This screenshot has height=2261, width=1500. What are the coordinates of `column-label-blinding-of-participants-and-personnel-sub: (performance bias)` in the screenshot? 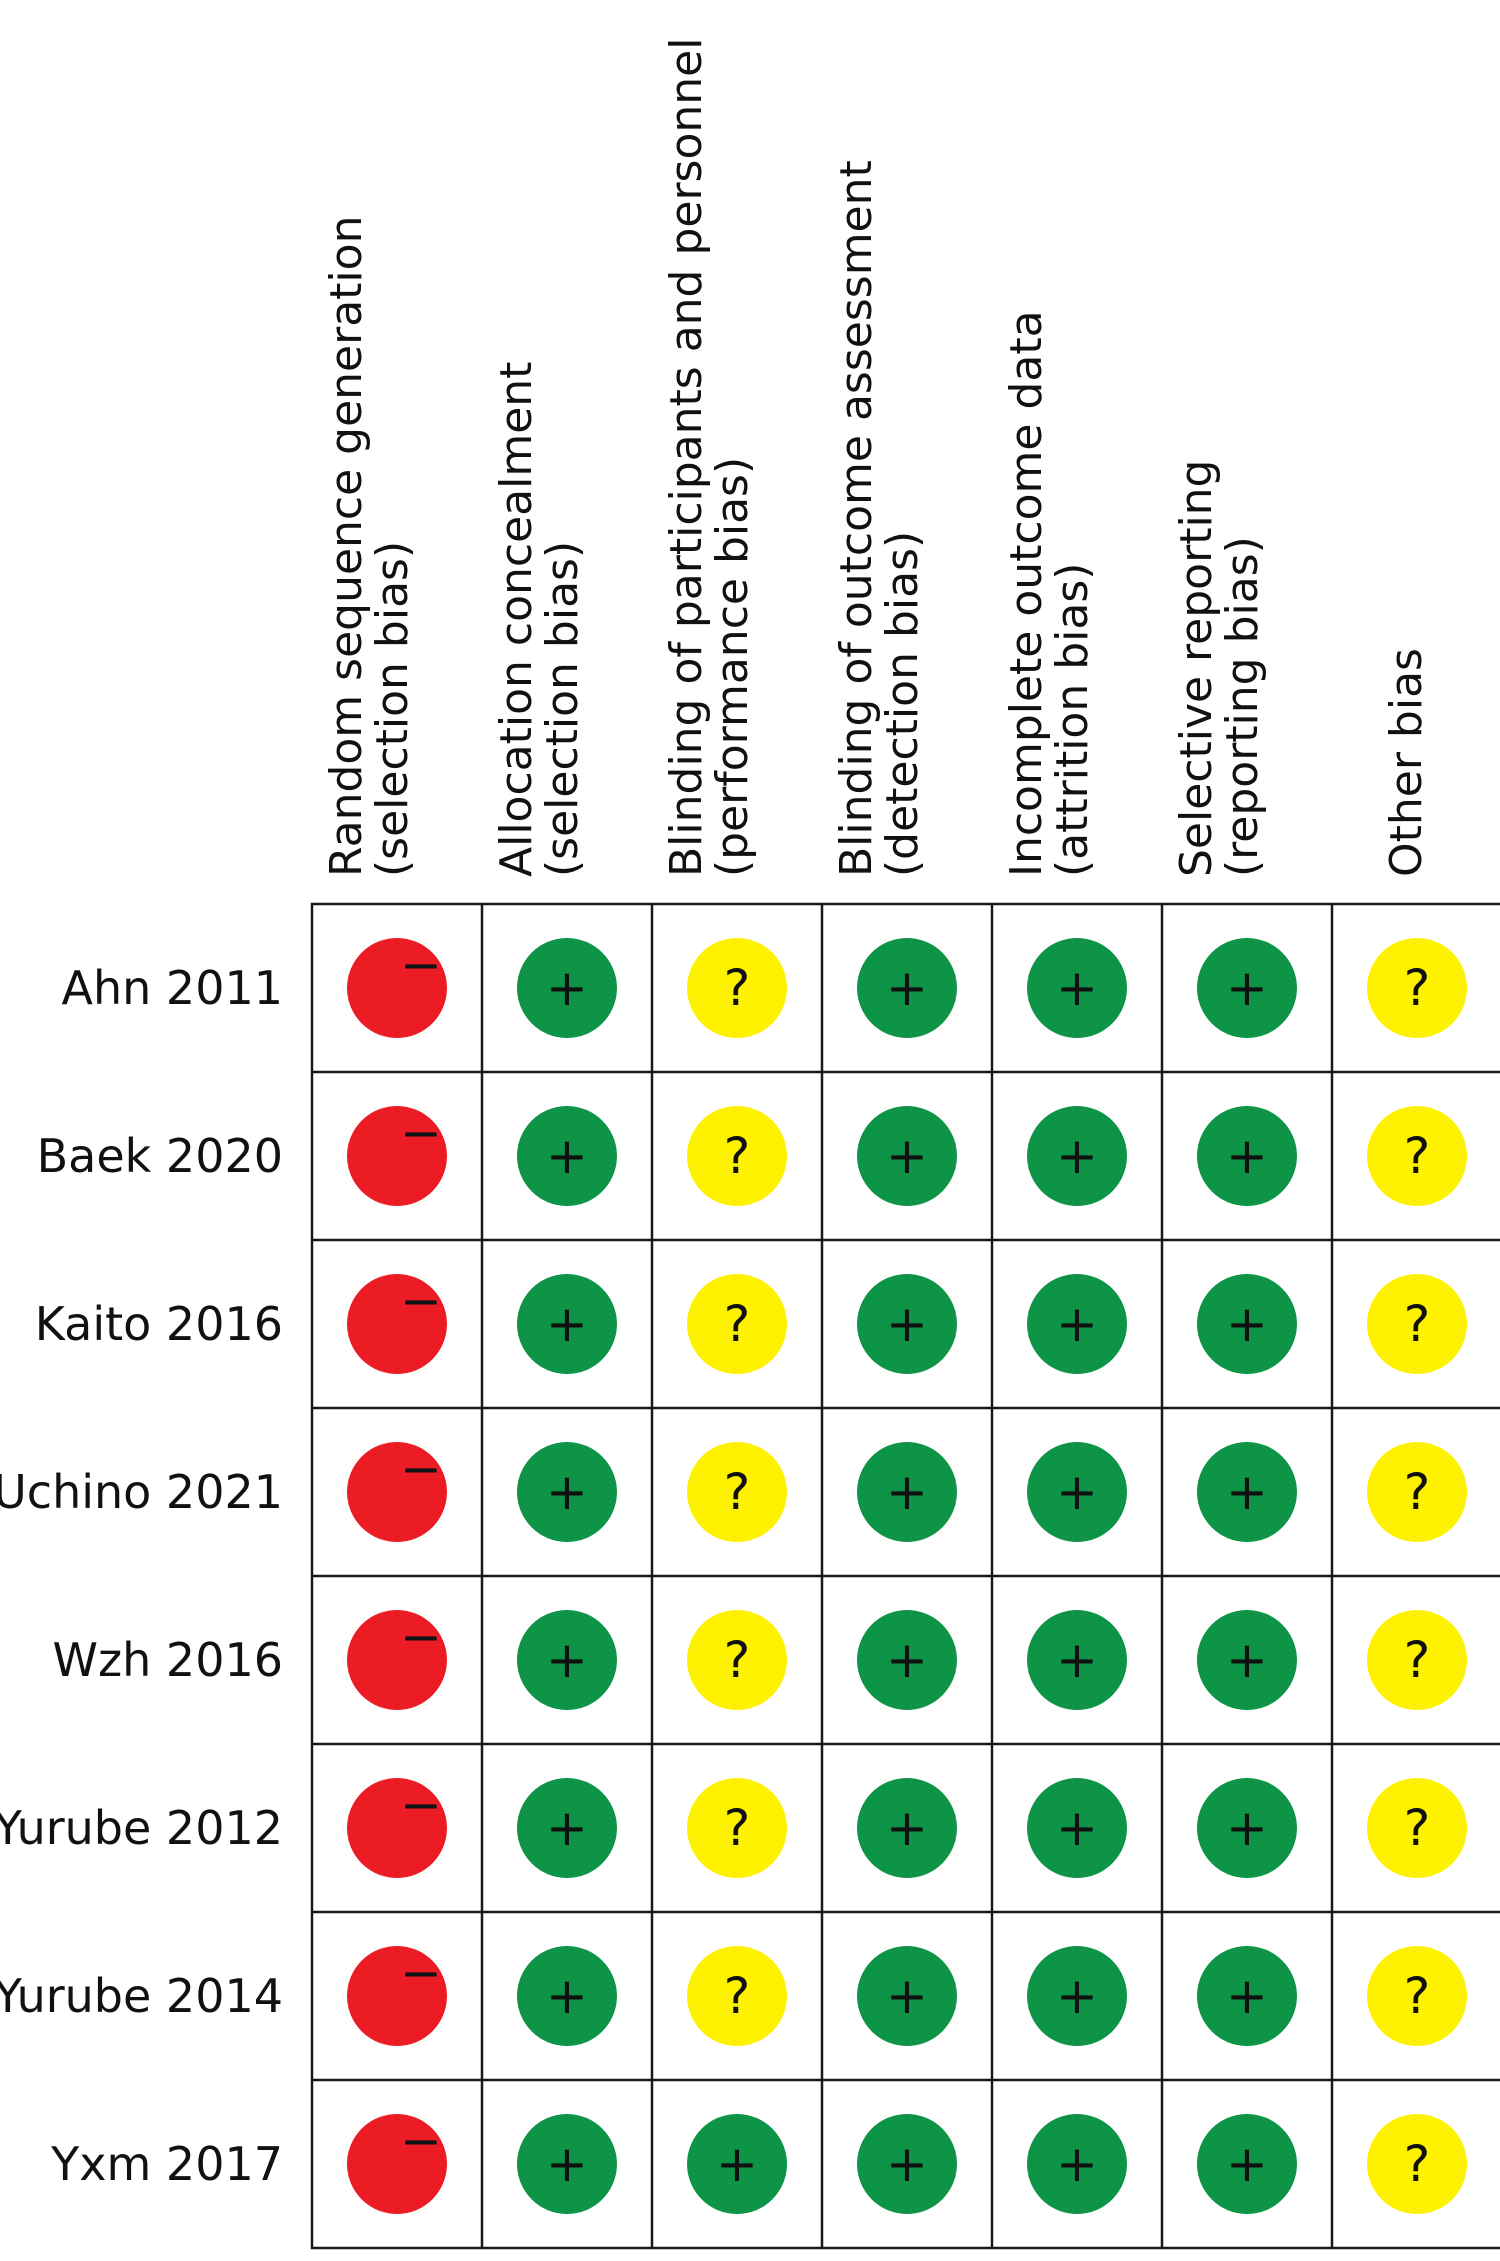 It's located at (732, 667).